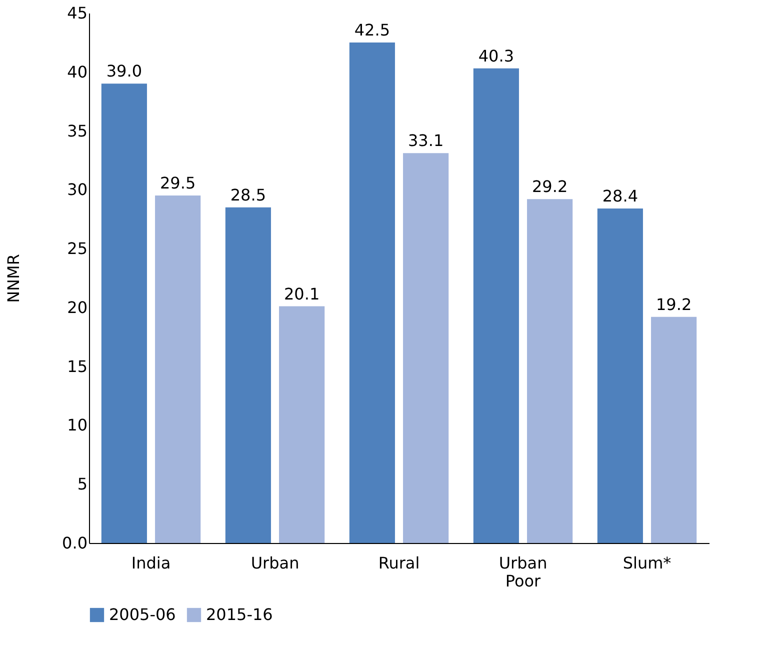 The height and width of the screenshot is (664, 771). What do you see at coordinates (674, 304) in the screenshot?
I see `data-label: 19.2` at bounding box center [674, 304].